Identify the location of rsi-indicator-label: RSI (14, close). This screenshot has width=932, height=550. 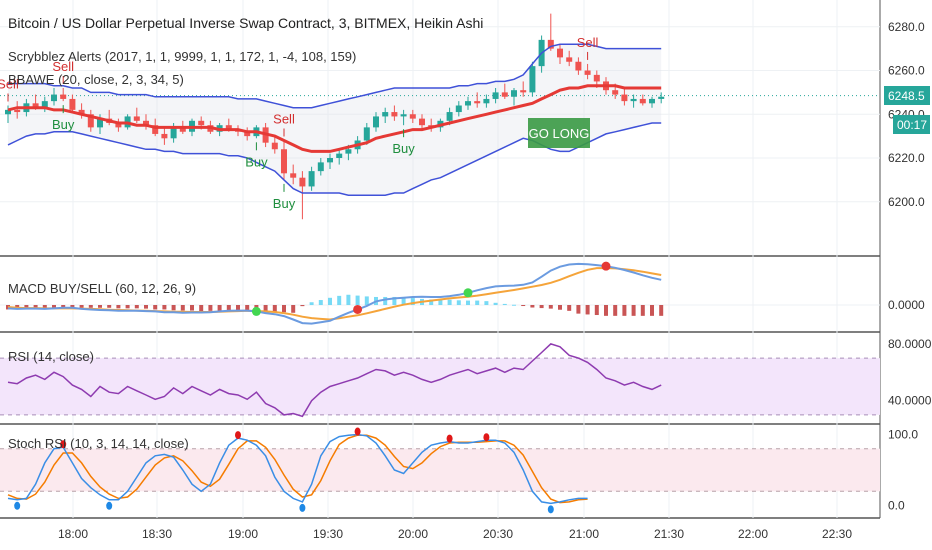
(51, 356).